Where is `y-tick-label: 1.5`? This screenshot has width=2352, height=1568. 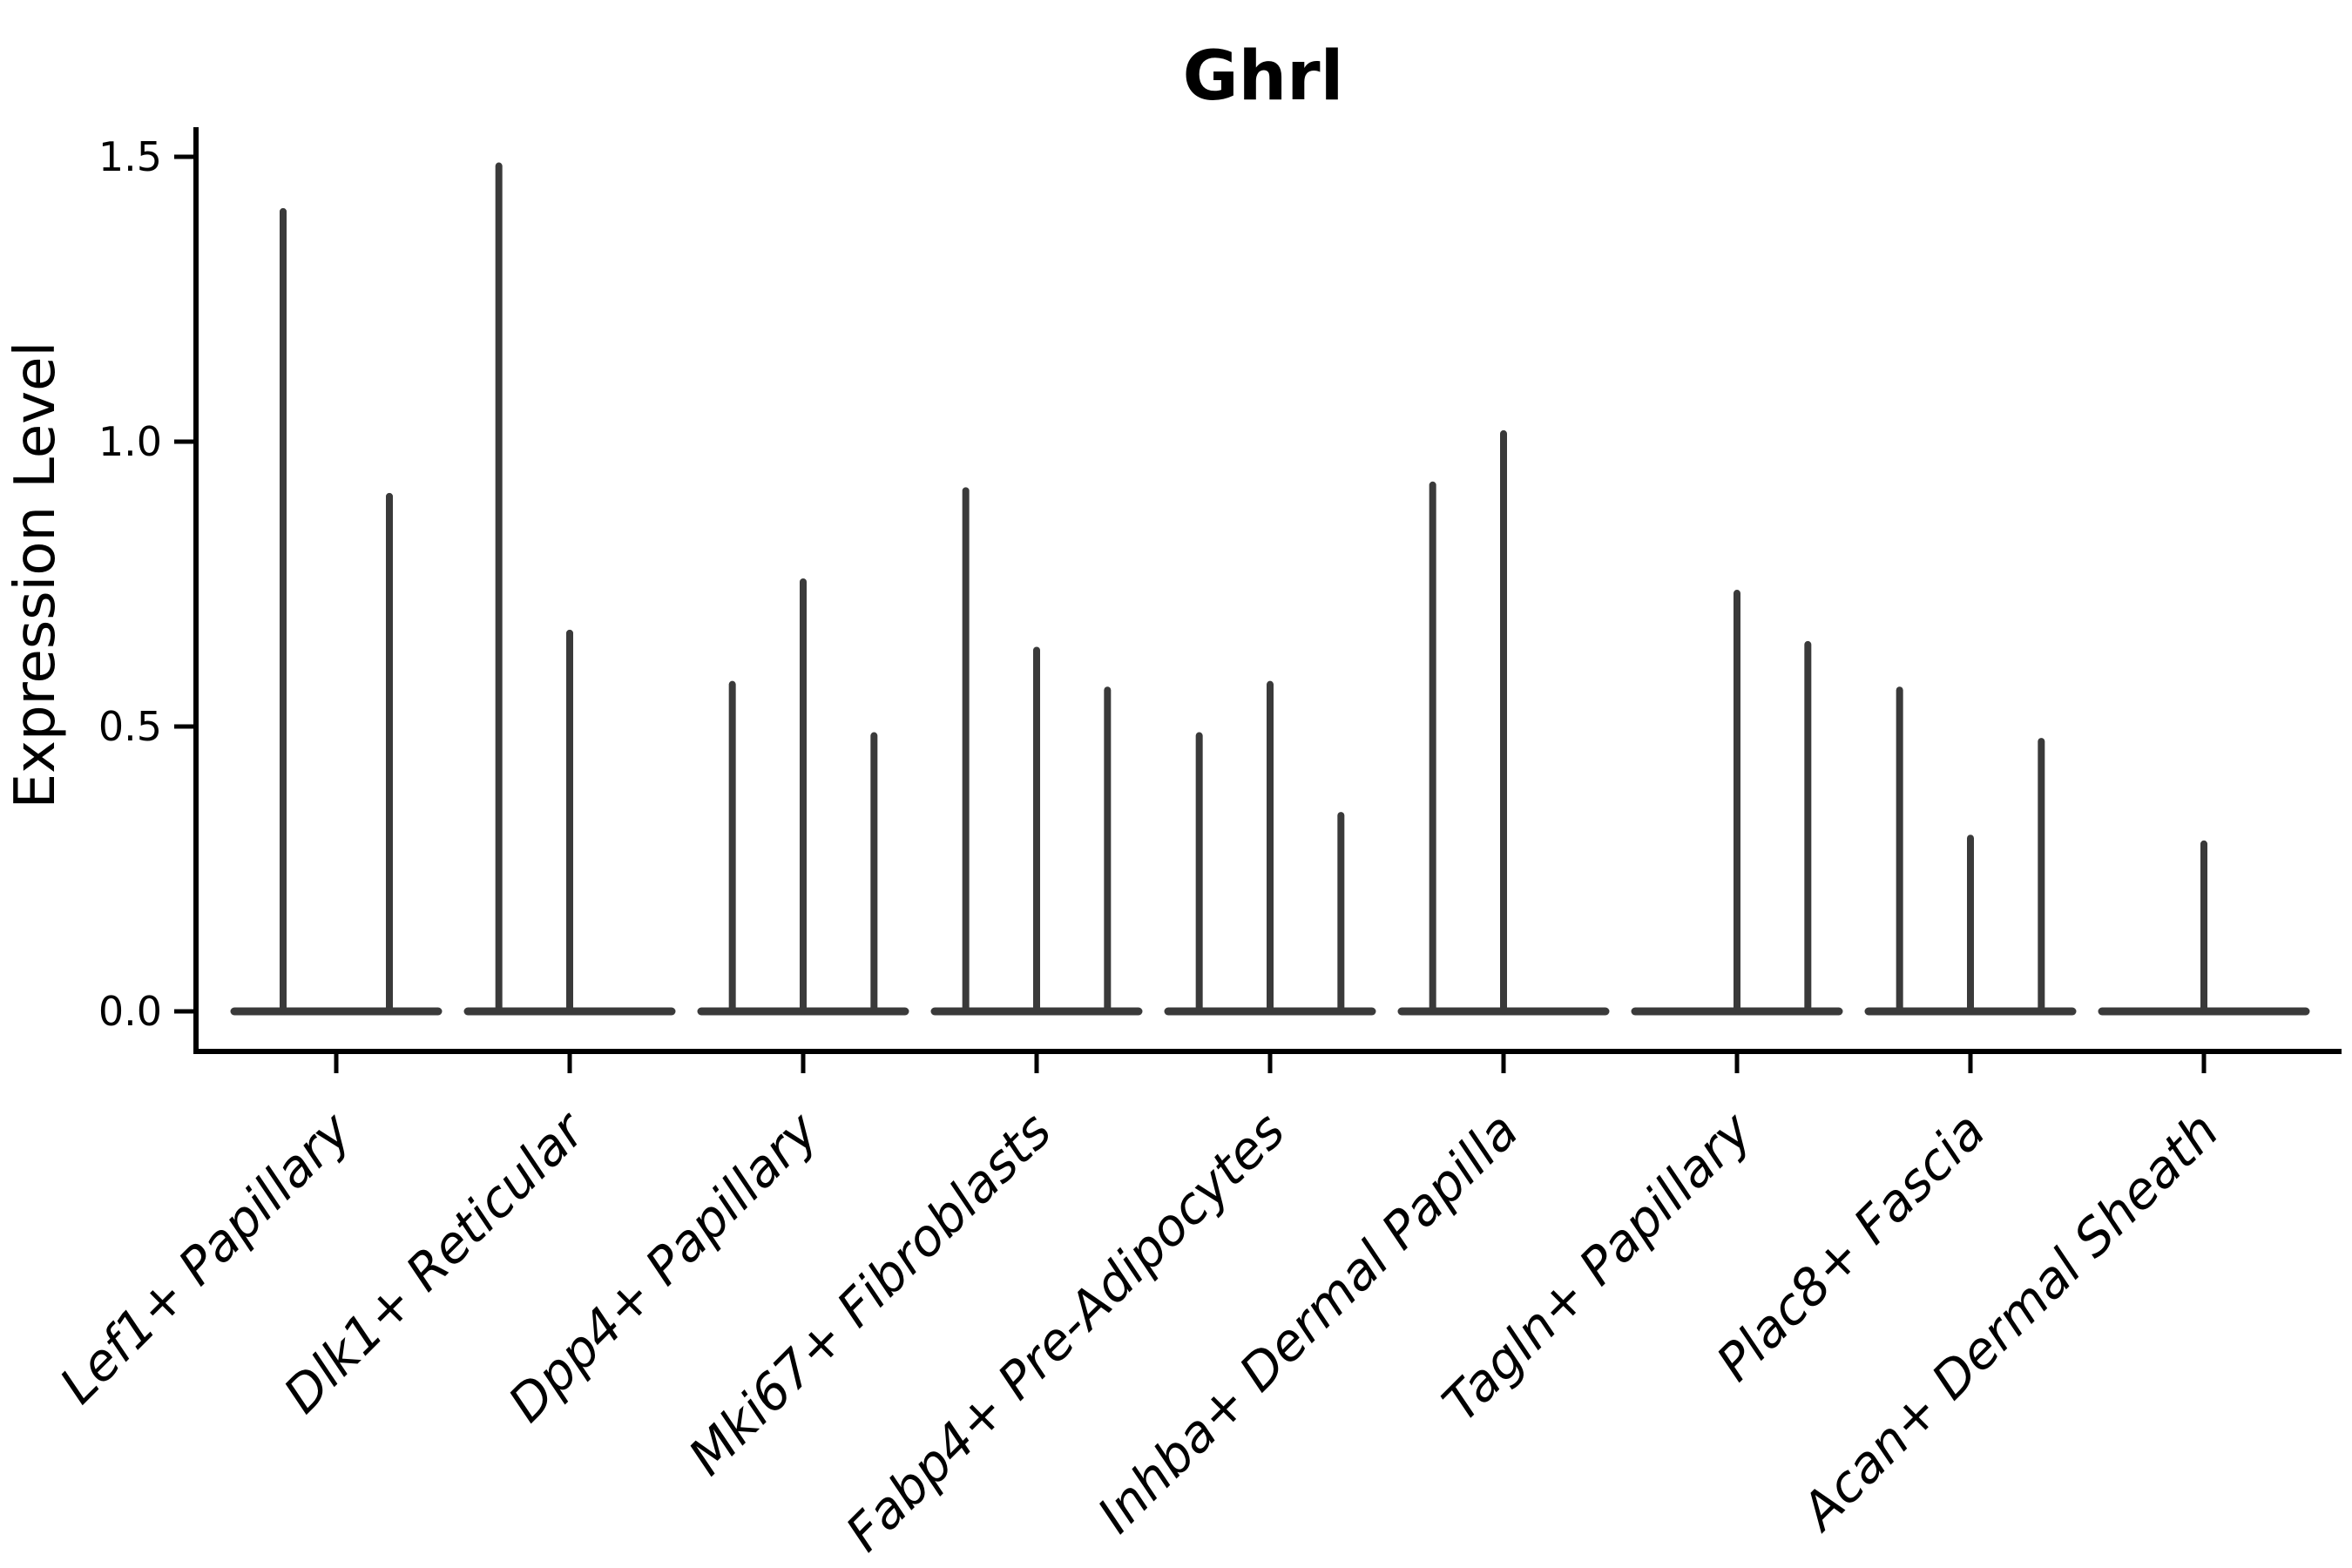 y-tick-label: 1.5 is located at coordinates (130, 156).